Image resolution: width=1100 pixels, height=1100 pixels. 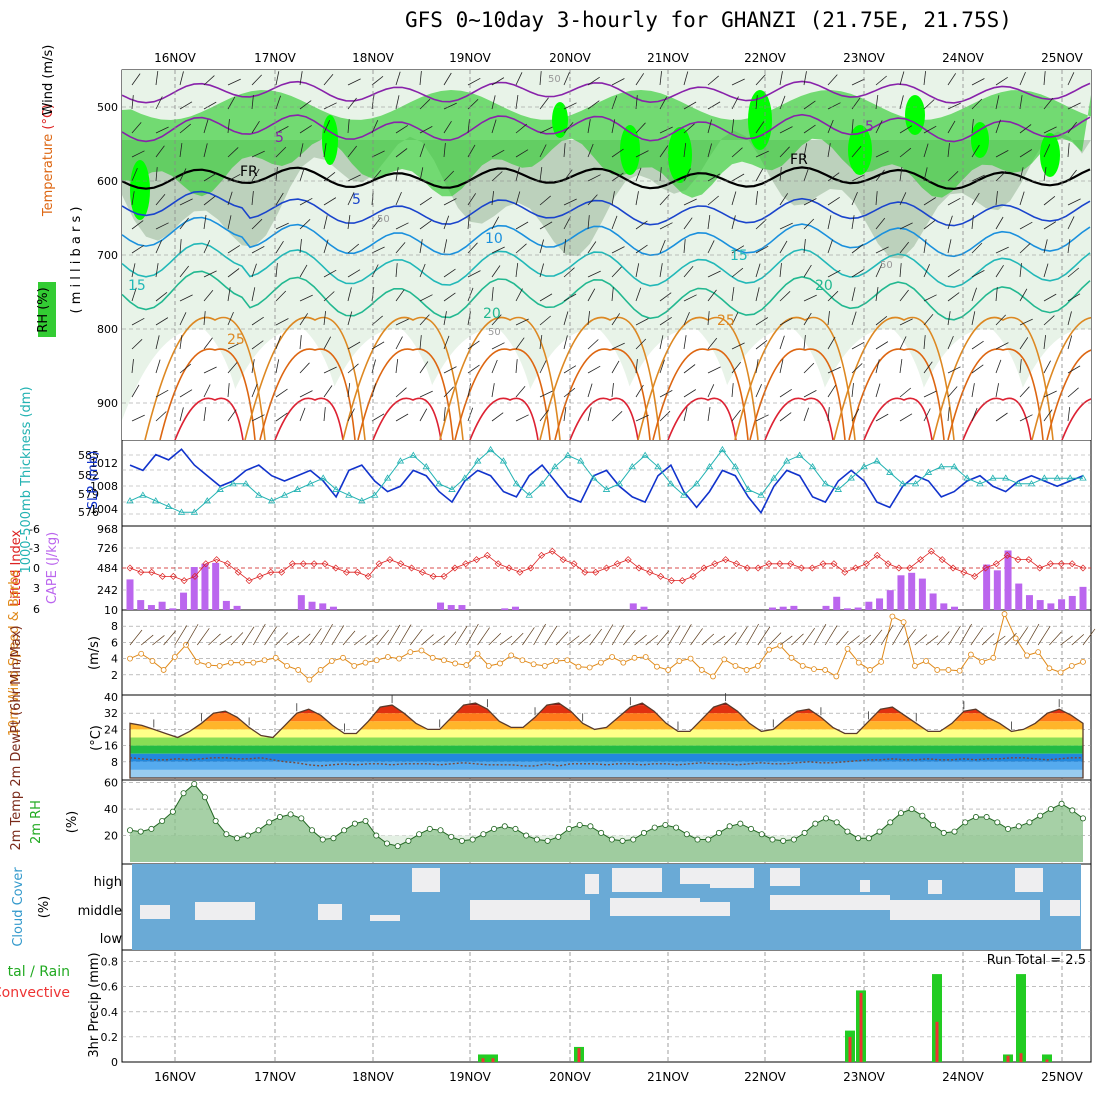 What do you see at coordinates (16, 737) in the screenshot?
I see `temp-label-part: 2m Temp 2m DewPt (6hr Min/Max)` at bounding box center [16, 737].